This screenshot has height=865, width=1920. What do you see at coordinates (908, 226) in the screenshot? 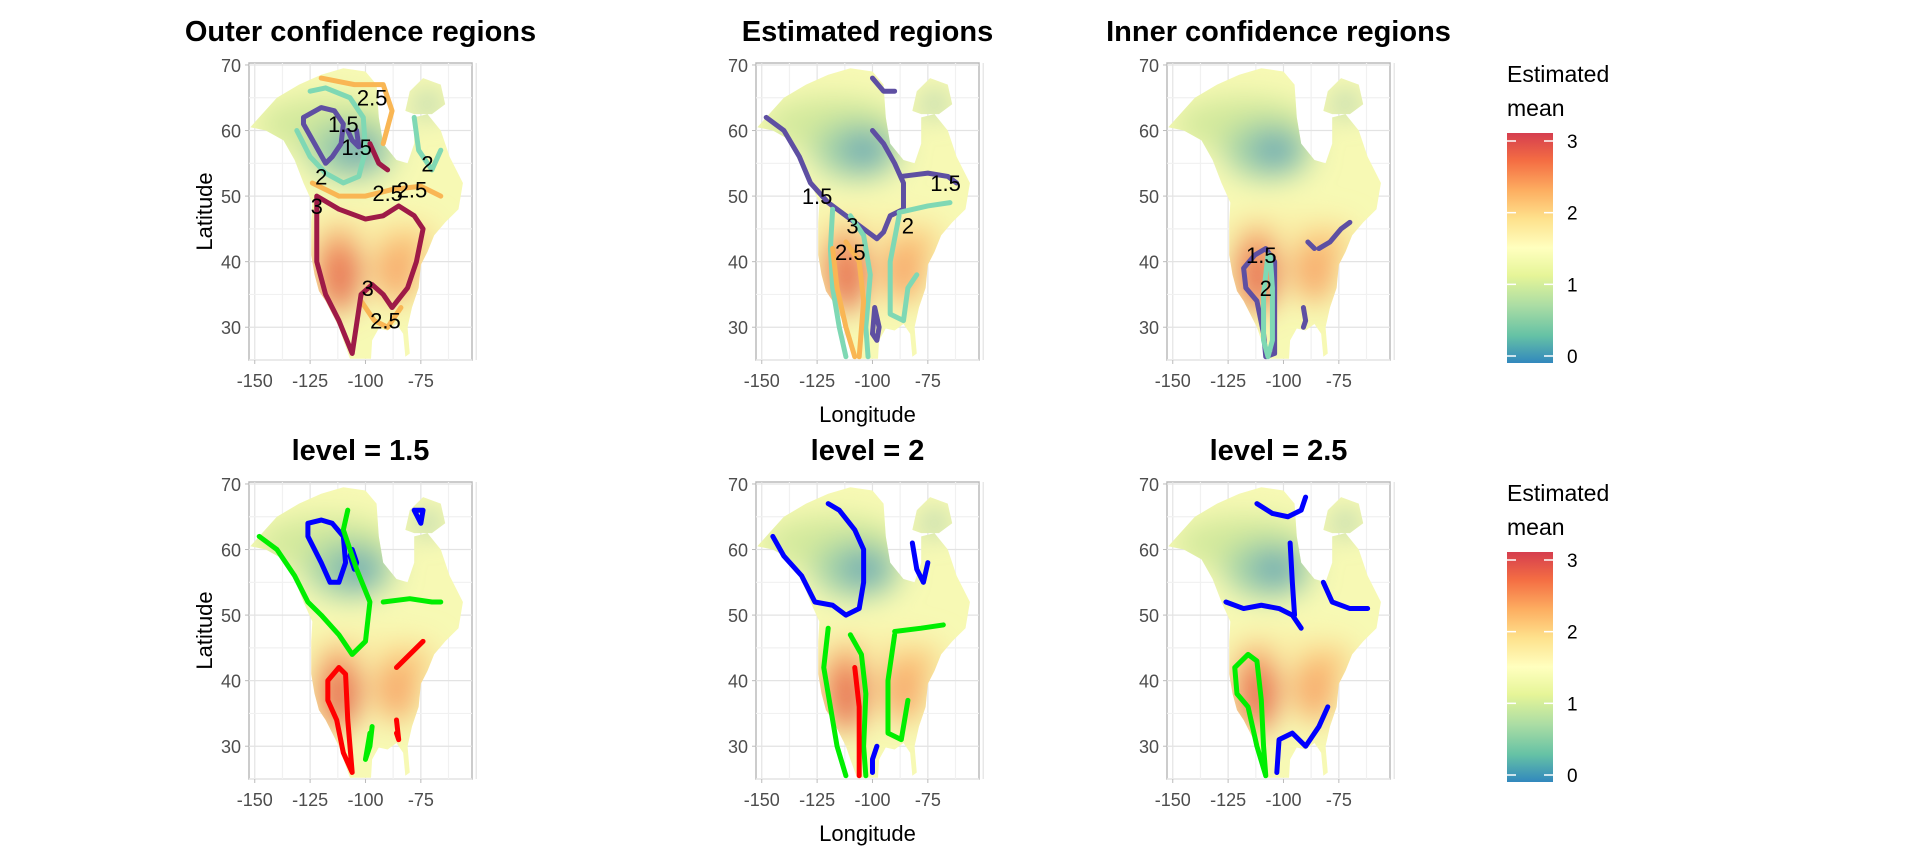
I see `contour-label: 2` at bounding box center [908, 226].